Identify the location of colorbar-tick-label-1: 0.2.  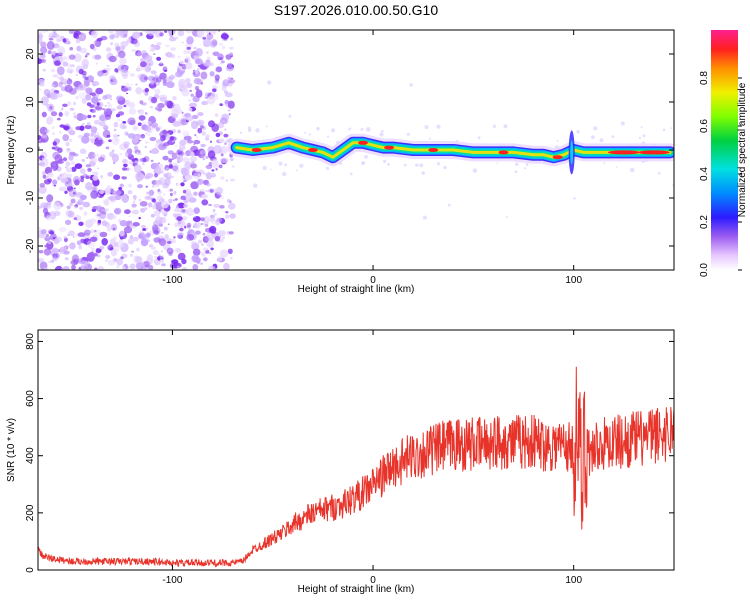
(704, 222).